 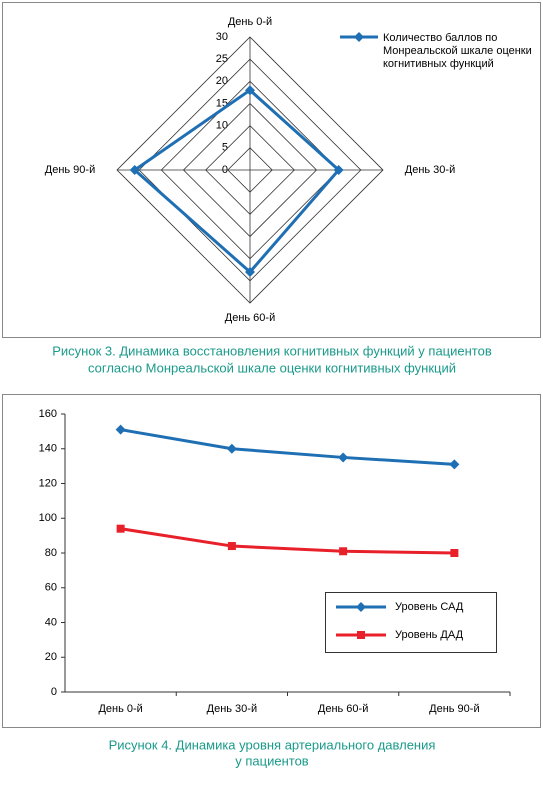 What do you see at coordinates (120, 709) in the screenshot?
I see `x-tick-label: День 0-й` at bounding box center [120, 709].